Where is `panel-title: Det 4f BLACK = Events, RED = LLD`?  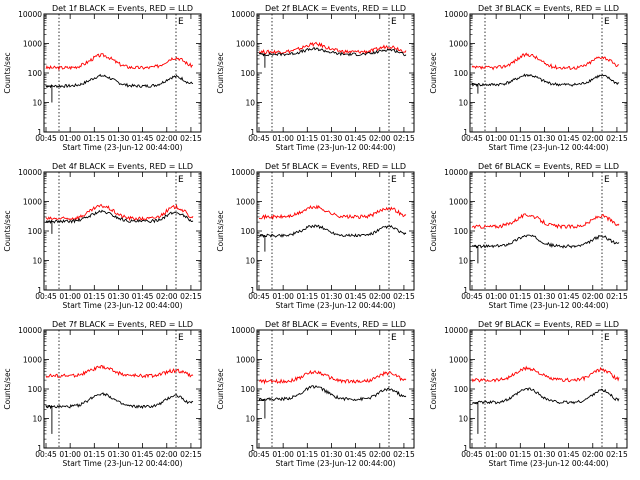
panel-title: Det 4f BLACK = Events, RED = LLD is located at coordinates (122, 166).